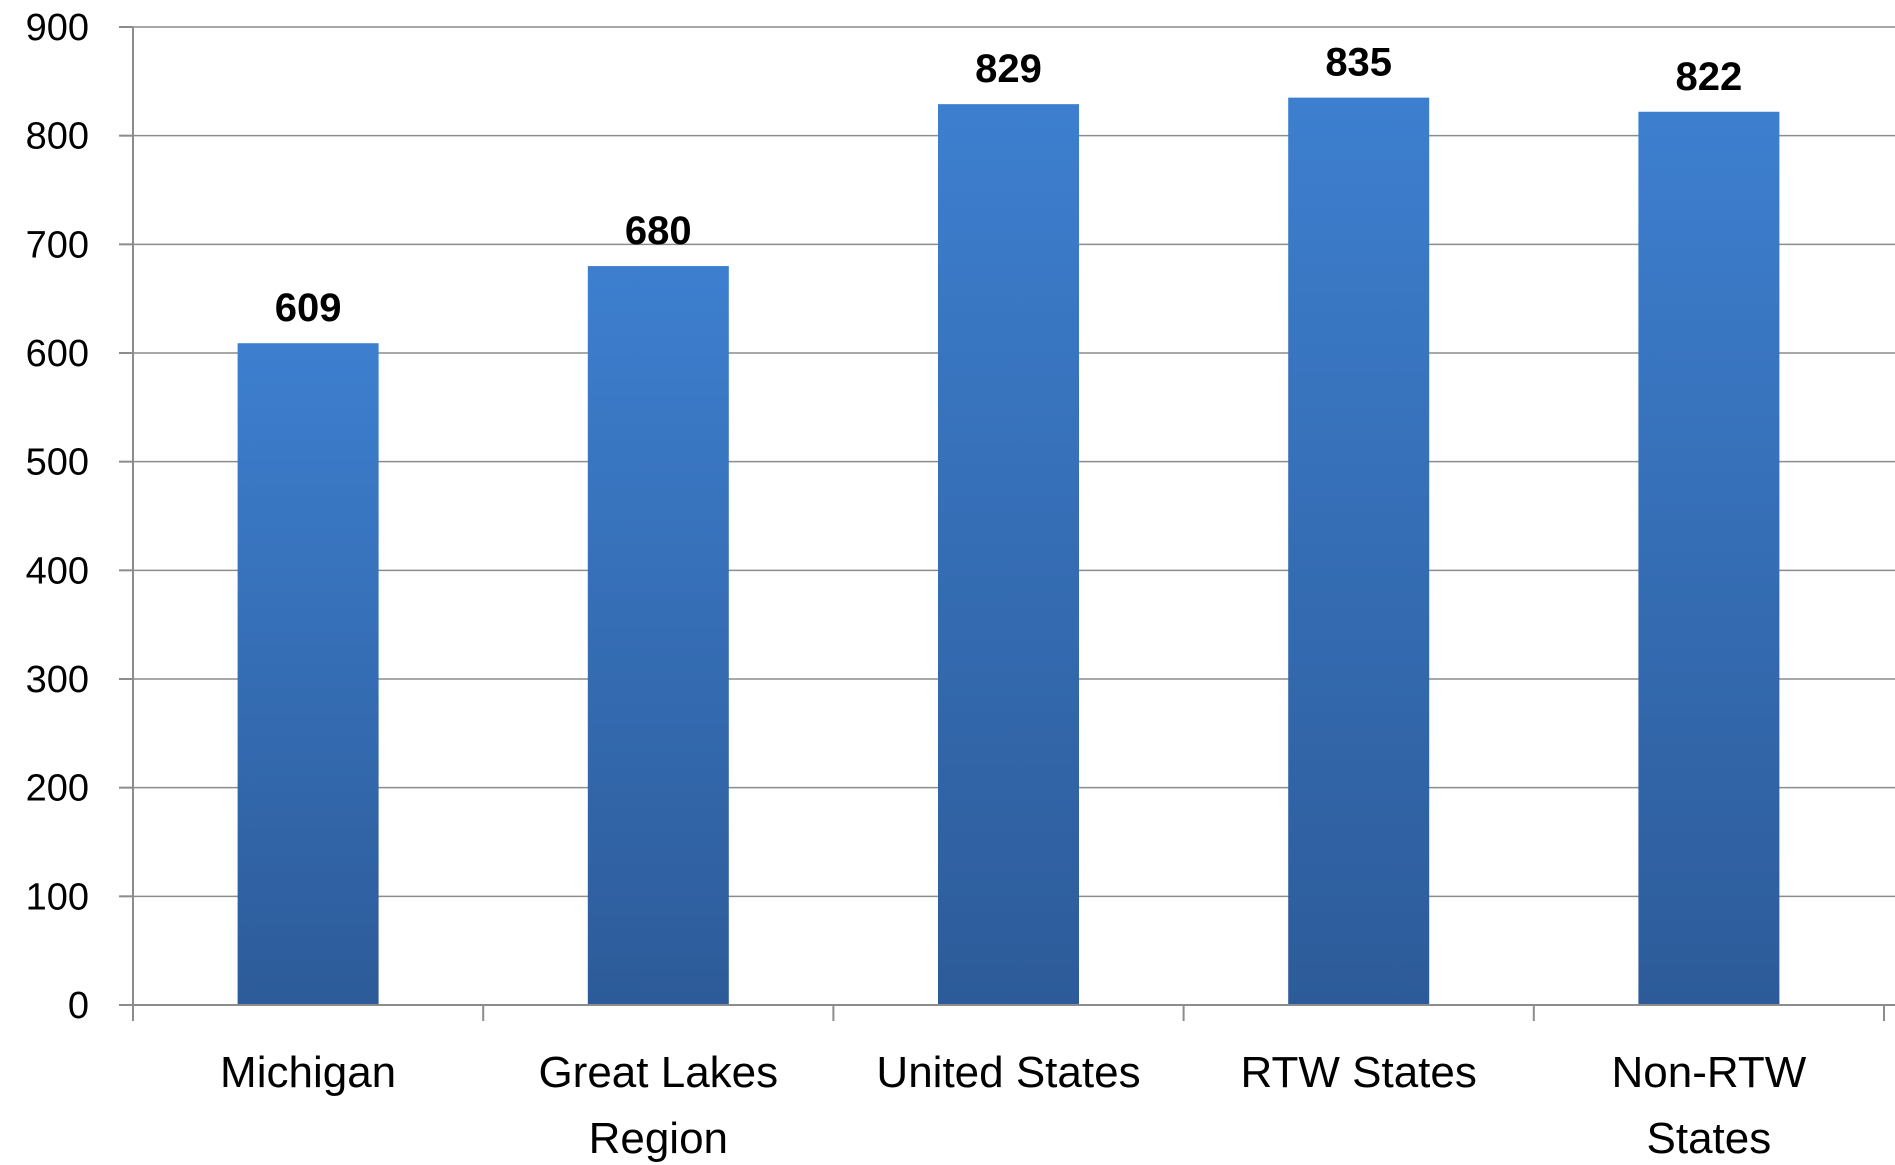 Image resolution: width=1895 pixels, height=1165 pixels. I want to click on data-label: 609, so click(308, 308).